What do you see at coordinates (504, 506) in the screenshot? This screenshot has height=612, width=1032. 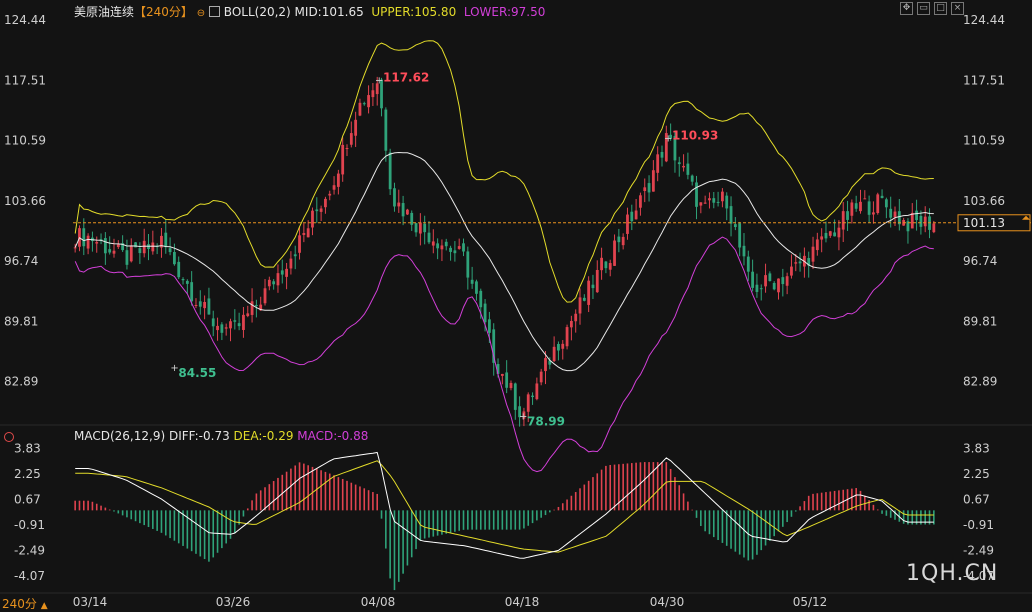 I see `macd-dea-line` at bounding box center [504, 506].